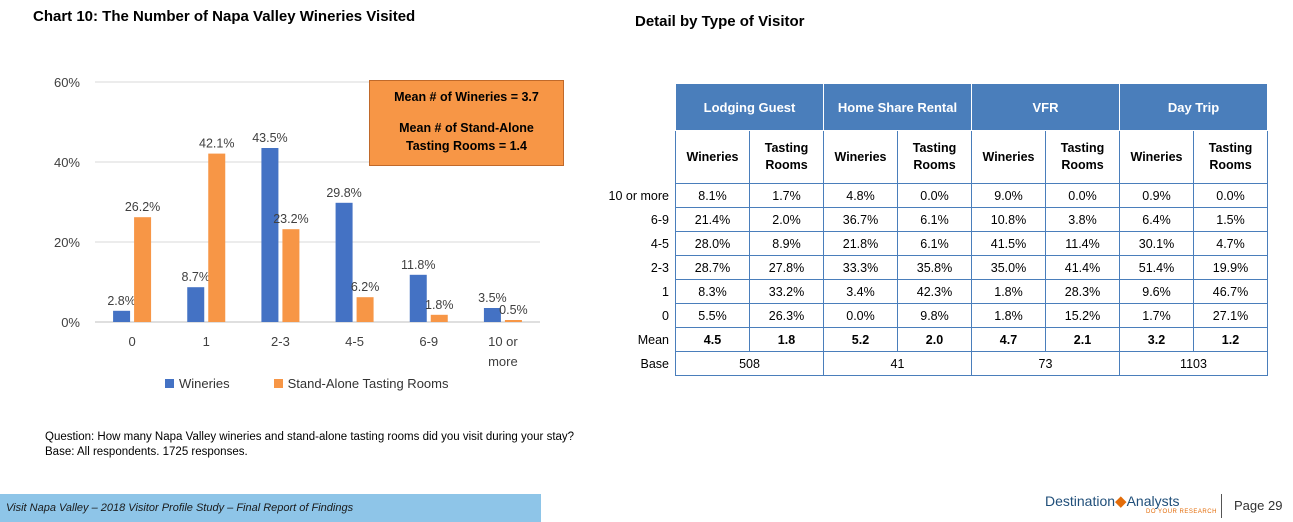  I want to click on table-cell: 5.5%, so click(712, 315).